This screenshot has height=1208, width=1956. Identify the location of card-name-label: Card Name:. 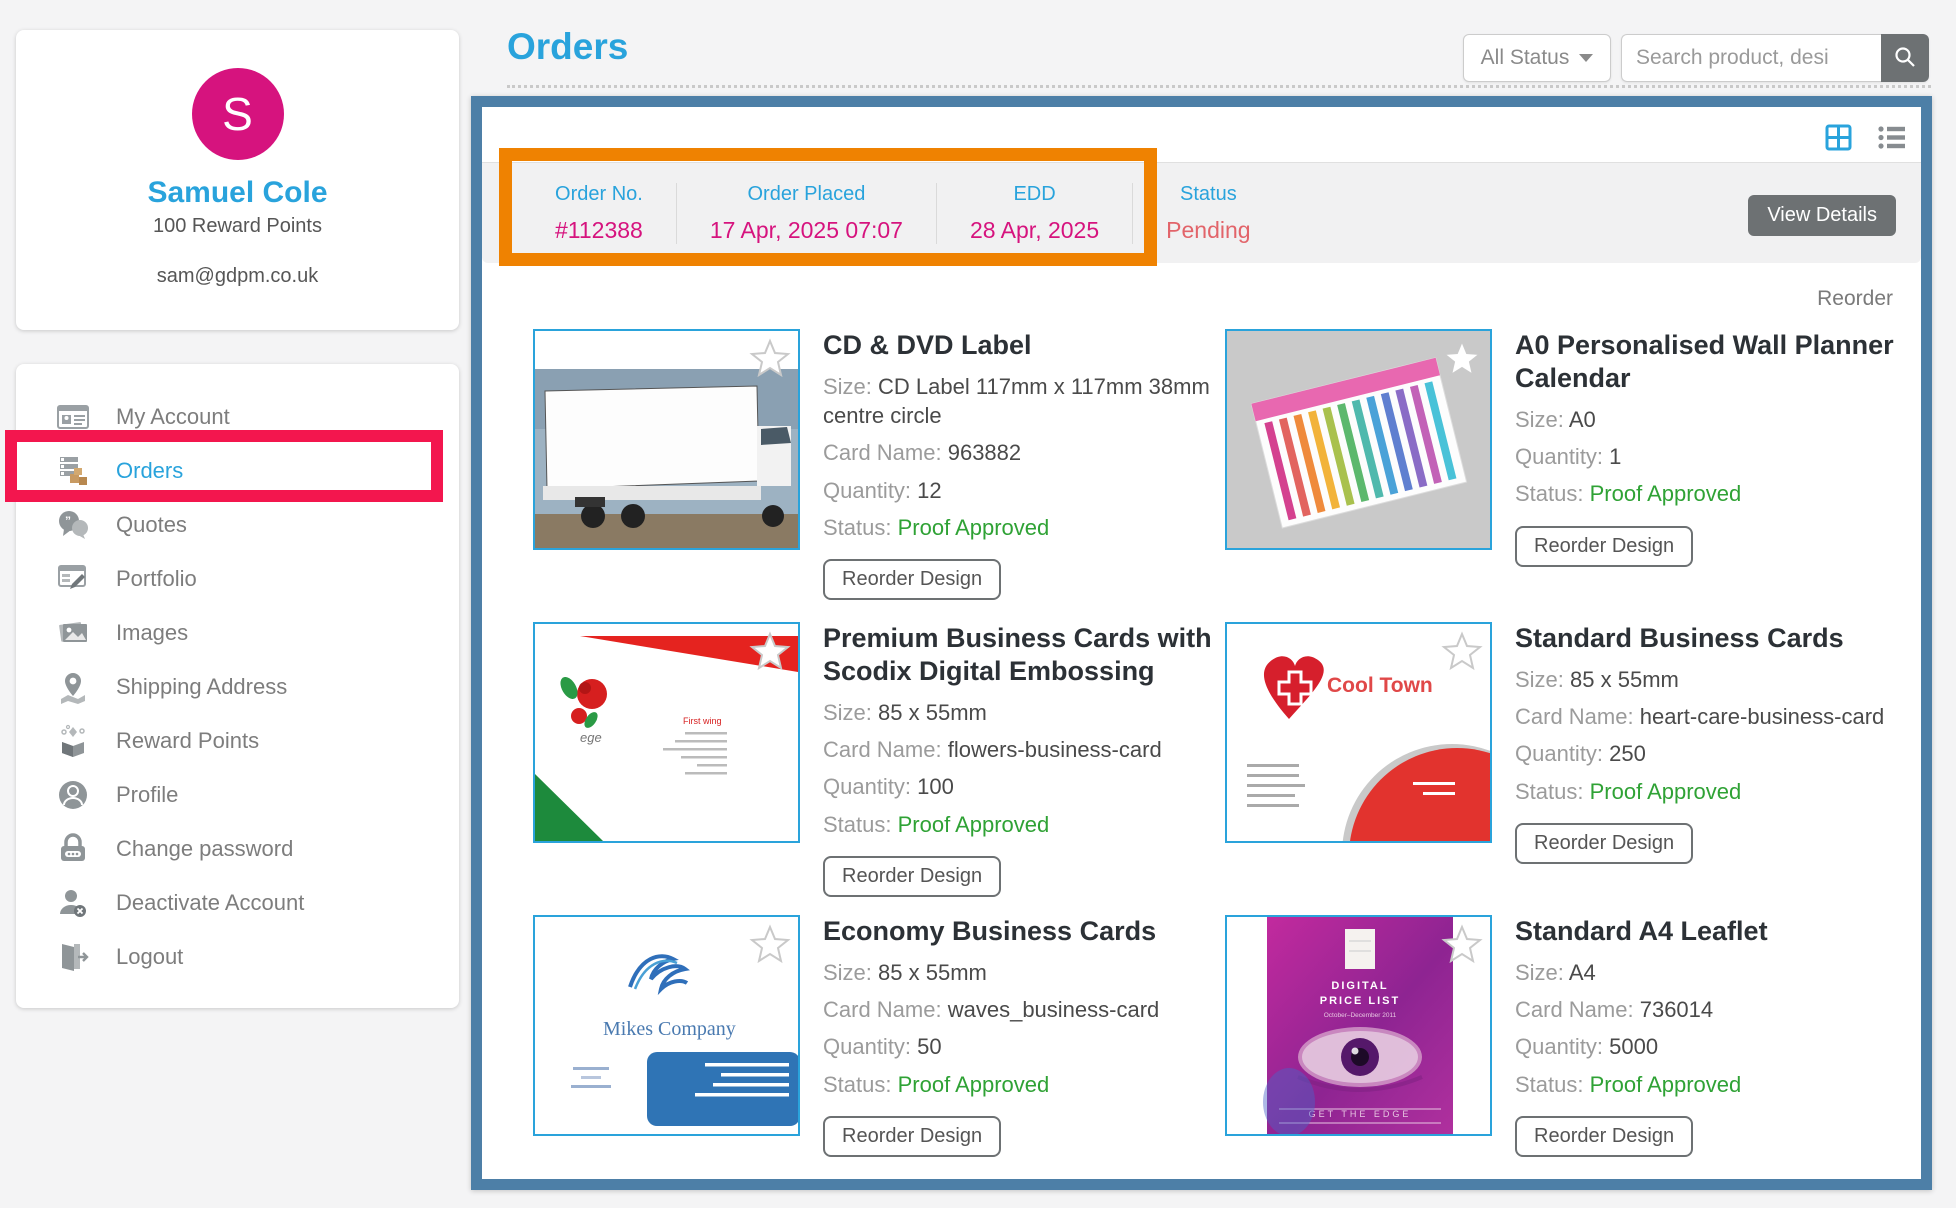
(882, 1010).